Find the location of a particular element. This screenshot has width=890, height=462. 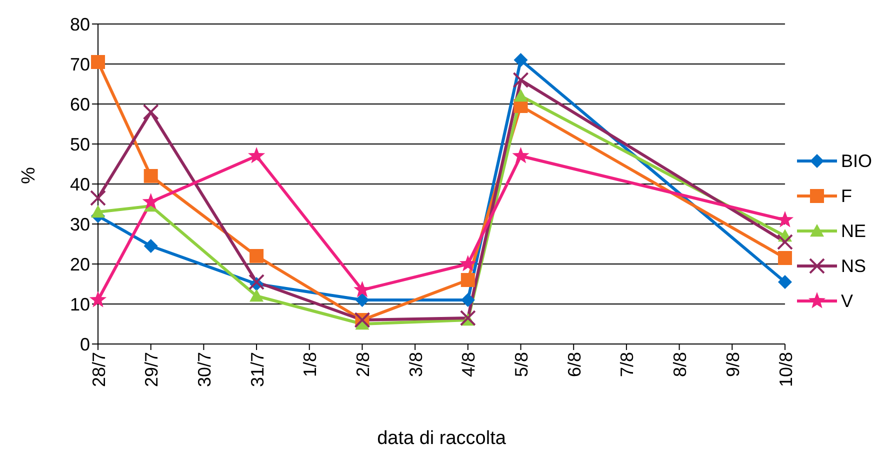

x-tick-label: 29/7 is located at coordinates (152, 370).